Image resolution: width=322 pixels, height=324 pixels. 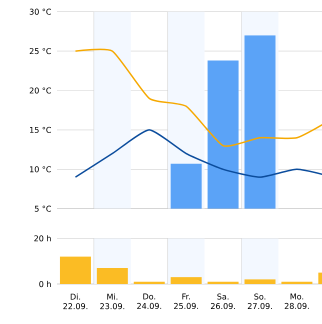 What do you see at coordinates (41, 51) in the screenshot?
I see `y-tick-label: 25 °C` at bounding box center [41, 51].